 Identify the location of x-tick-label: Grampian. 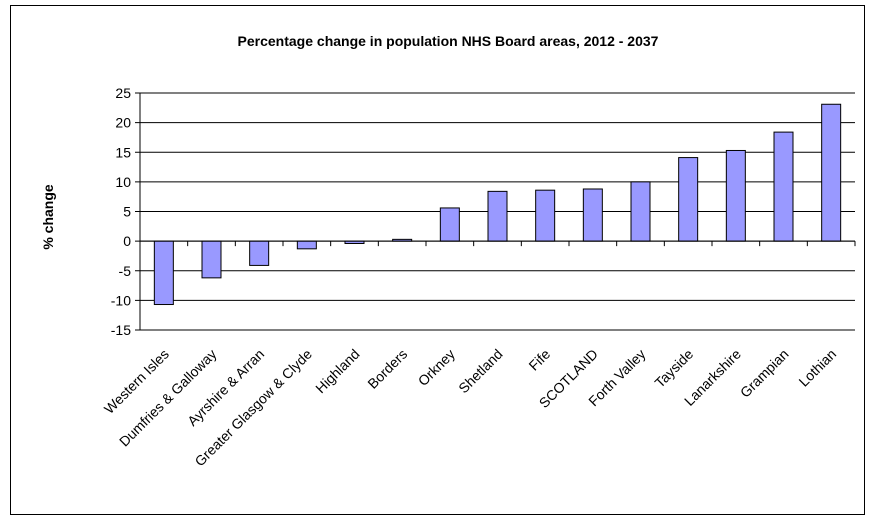
(764, 373).